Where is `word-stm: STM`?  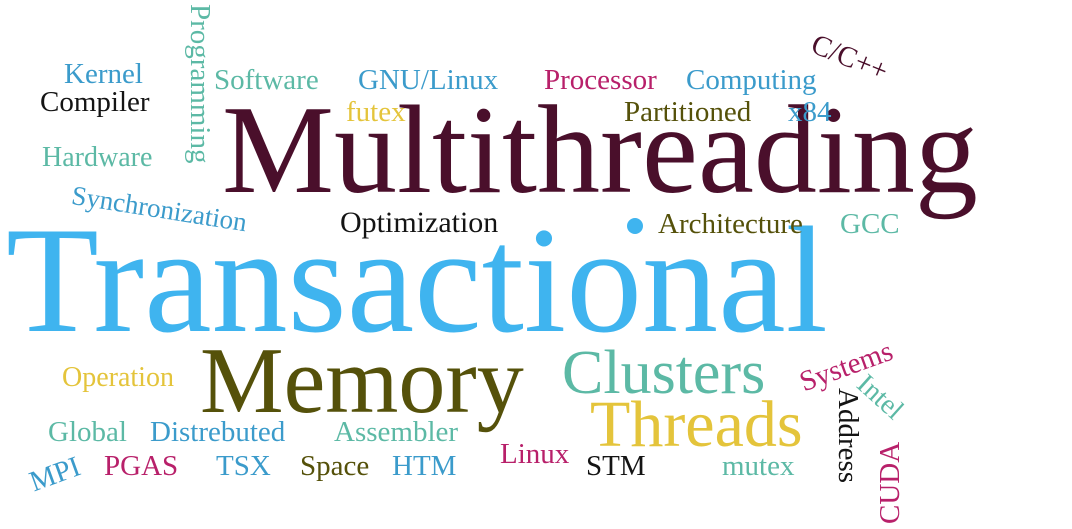
word-stm: STM is located at coordinates (616, 466).